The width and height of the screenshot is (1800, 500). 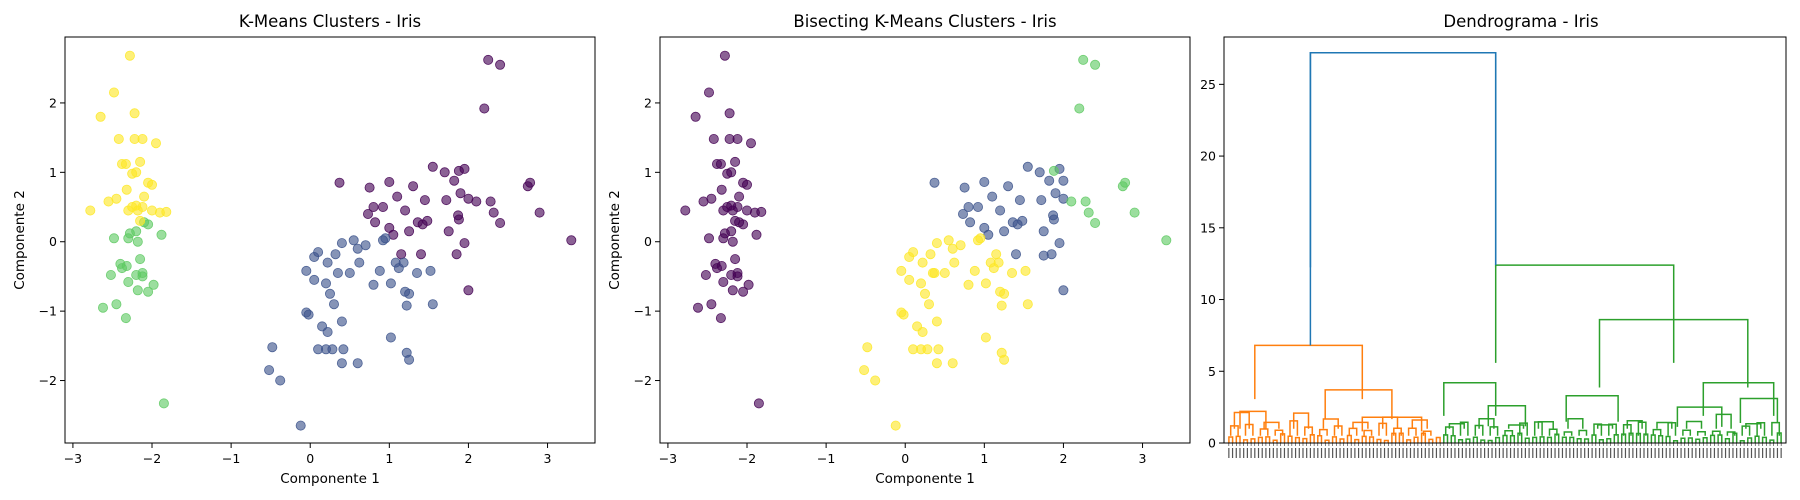 I want to click on x-tick-label: −1, so click(x=826, y=458).